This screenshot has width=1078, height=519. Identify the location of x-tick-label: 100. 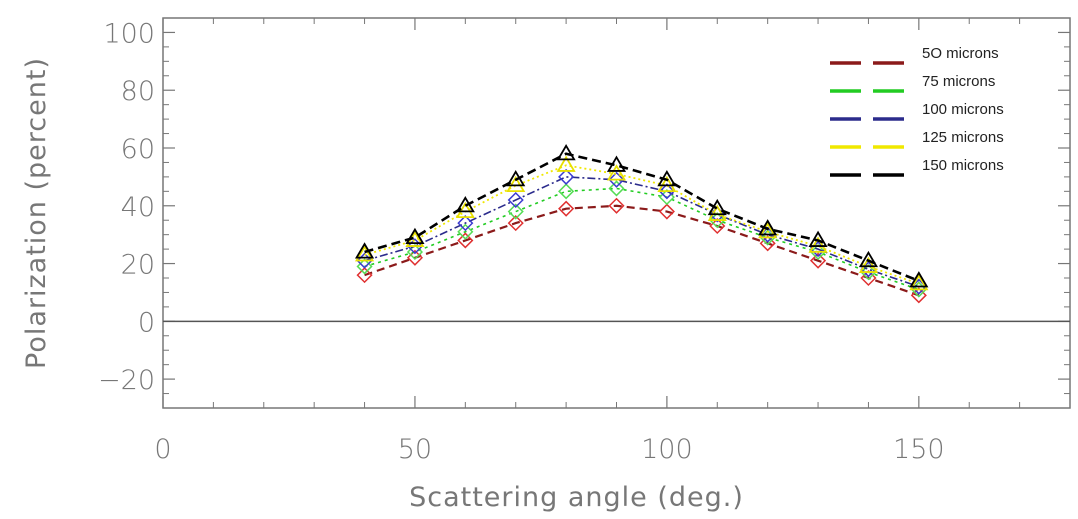
(667, 449).